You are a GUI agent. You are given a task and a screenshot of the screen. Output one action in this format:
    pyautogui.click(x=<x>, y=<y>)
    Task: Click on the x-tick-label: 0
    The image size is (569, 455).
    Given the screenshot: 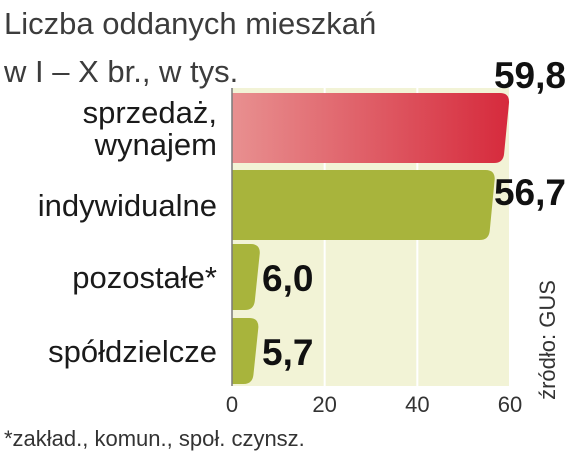 What is the action you would take?
    pyautogui.click(x=232, y=404)
    